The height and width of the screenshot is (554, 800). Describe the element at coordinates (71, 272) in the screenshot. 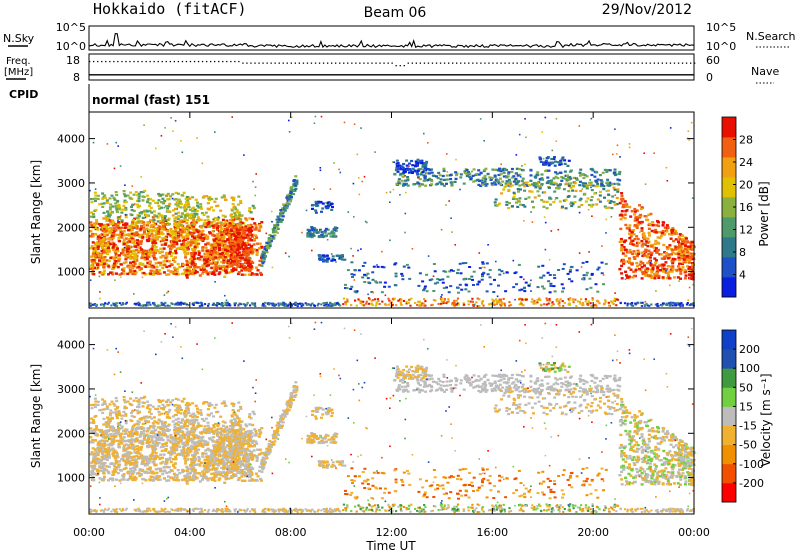

I see `y-tick-label: 1000` at that location.